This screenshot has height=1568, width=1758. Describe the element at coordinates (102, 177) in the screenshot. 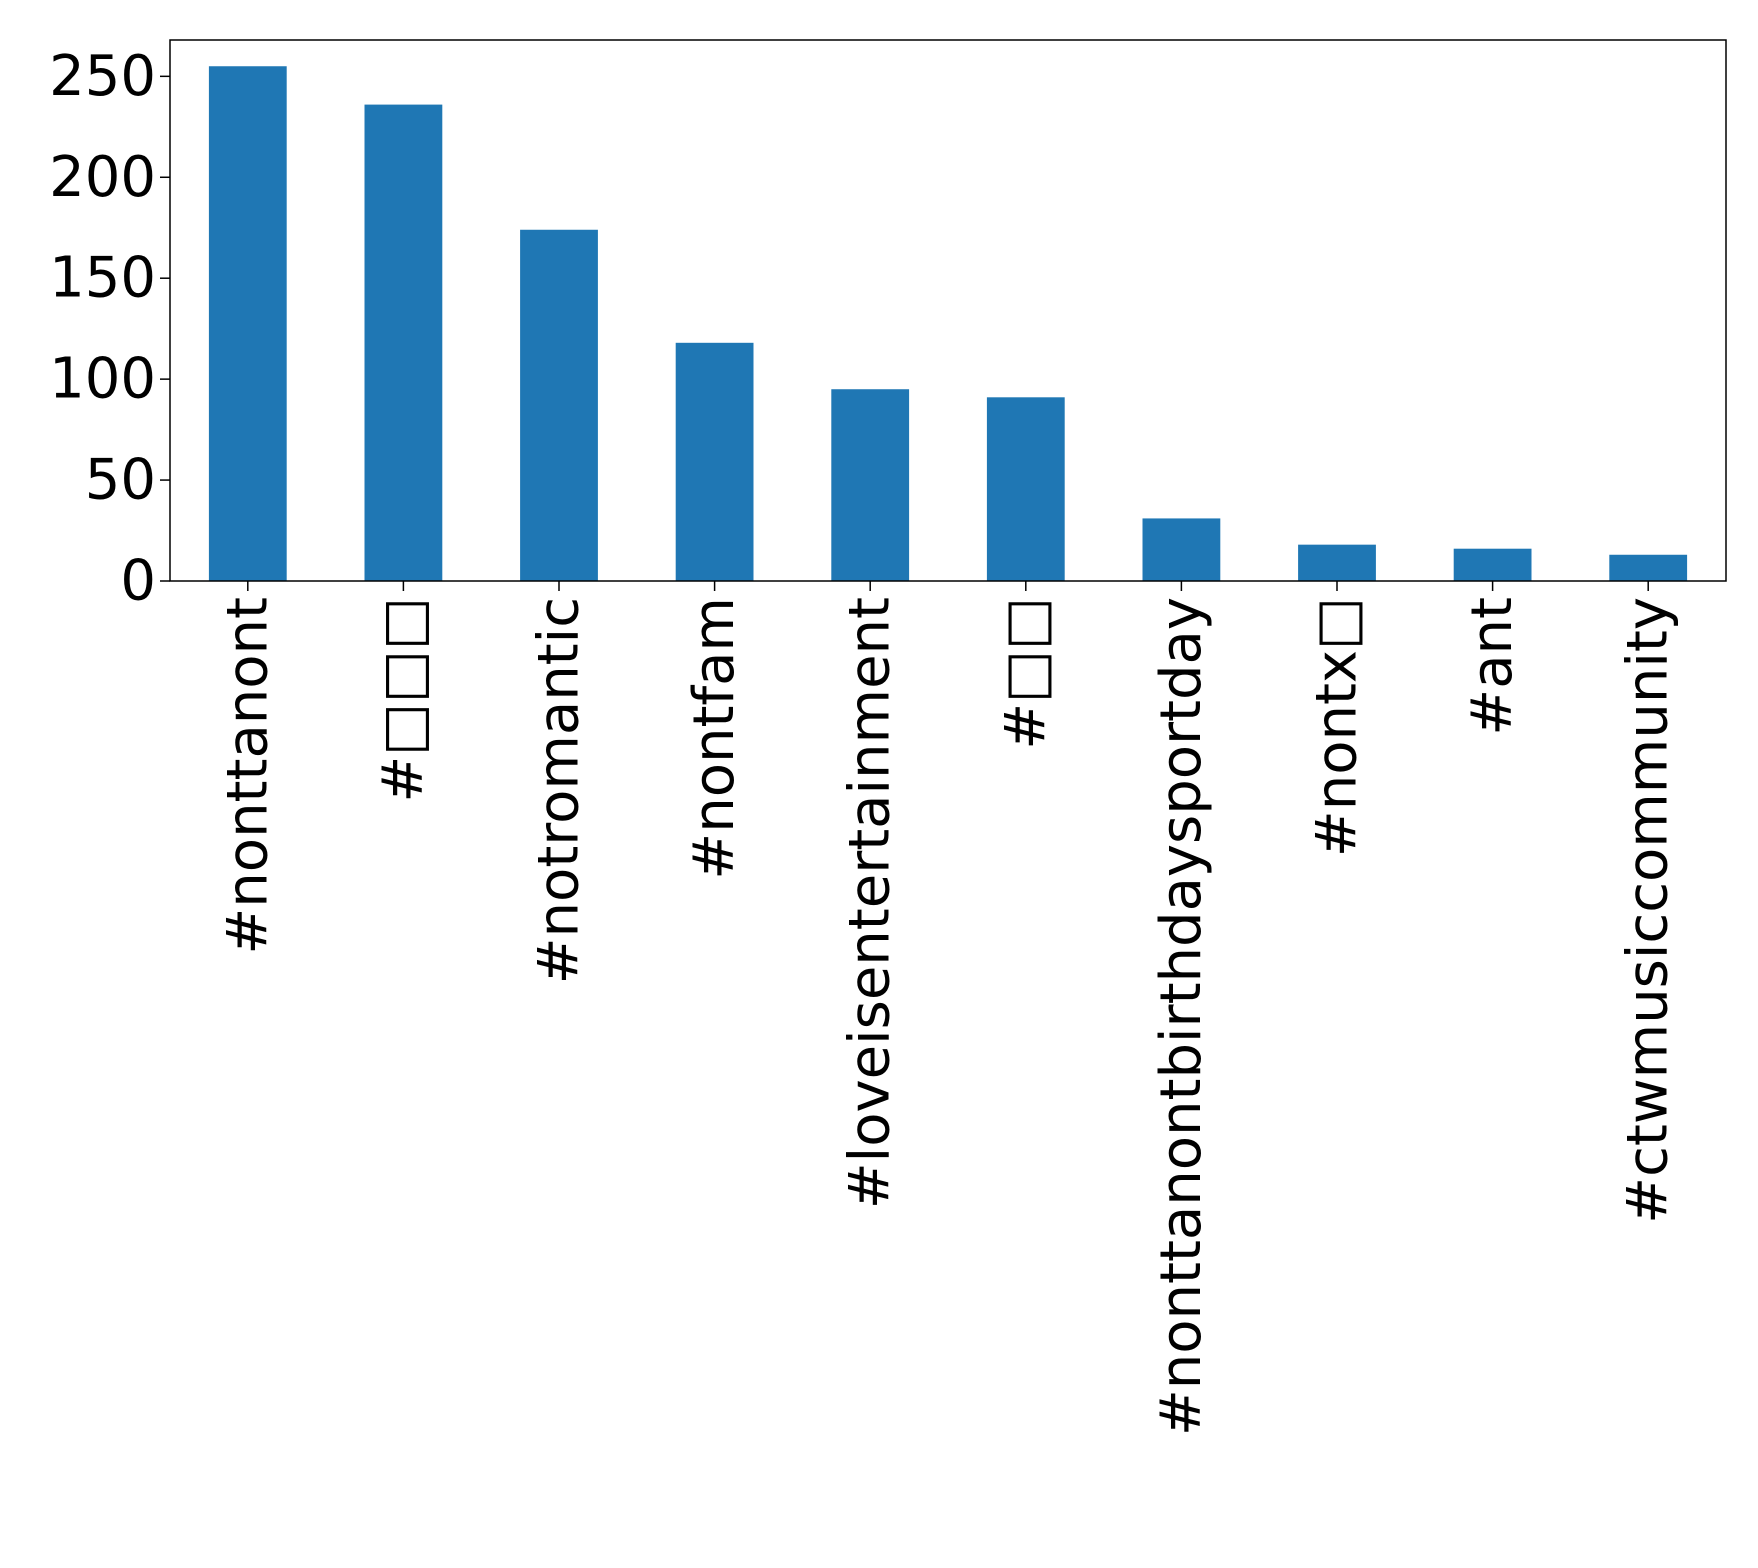

I see `y-tick-label: 200` at that location.